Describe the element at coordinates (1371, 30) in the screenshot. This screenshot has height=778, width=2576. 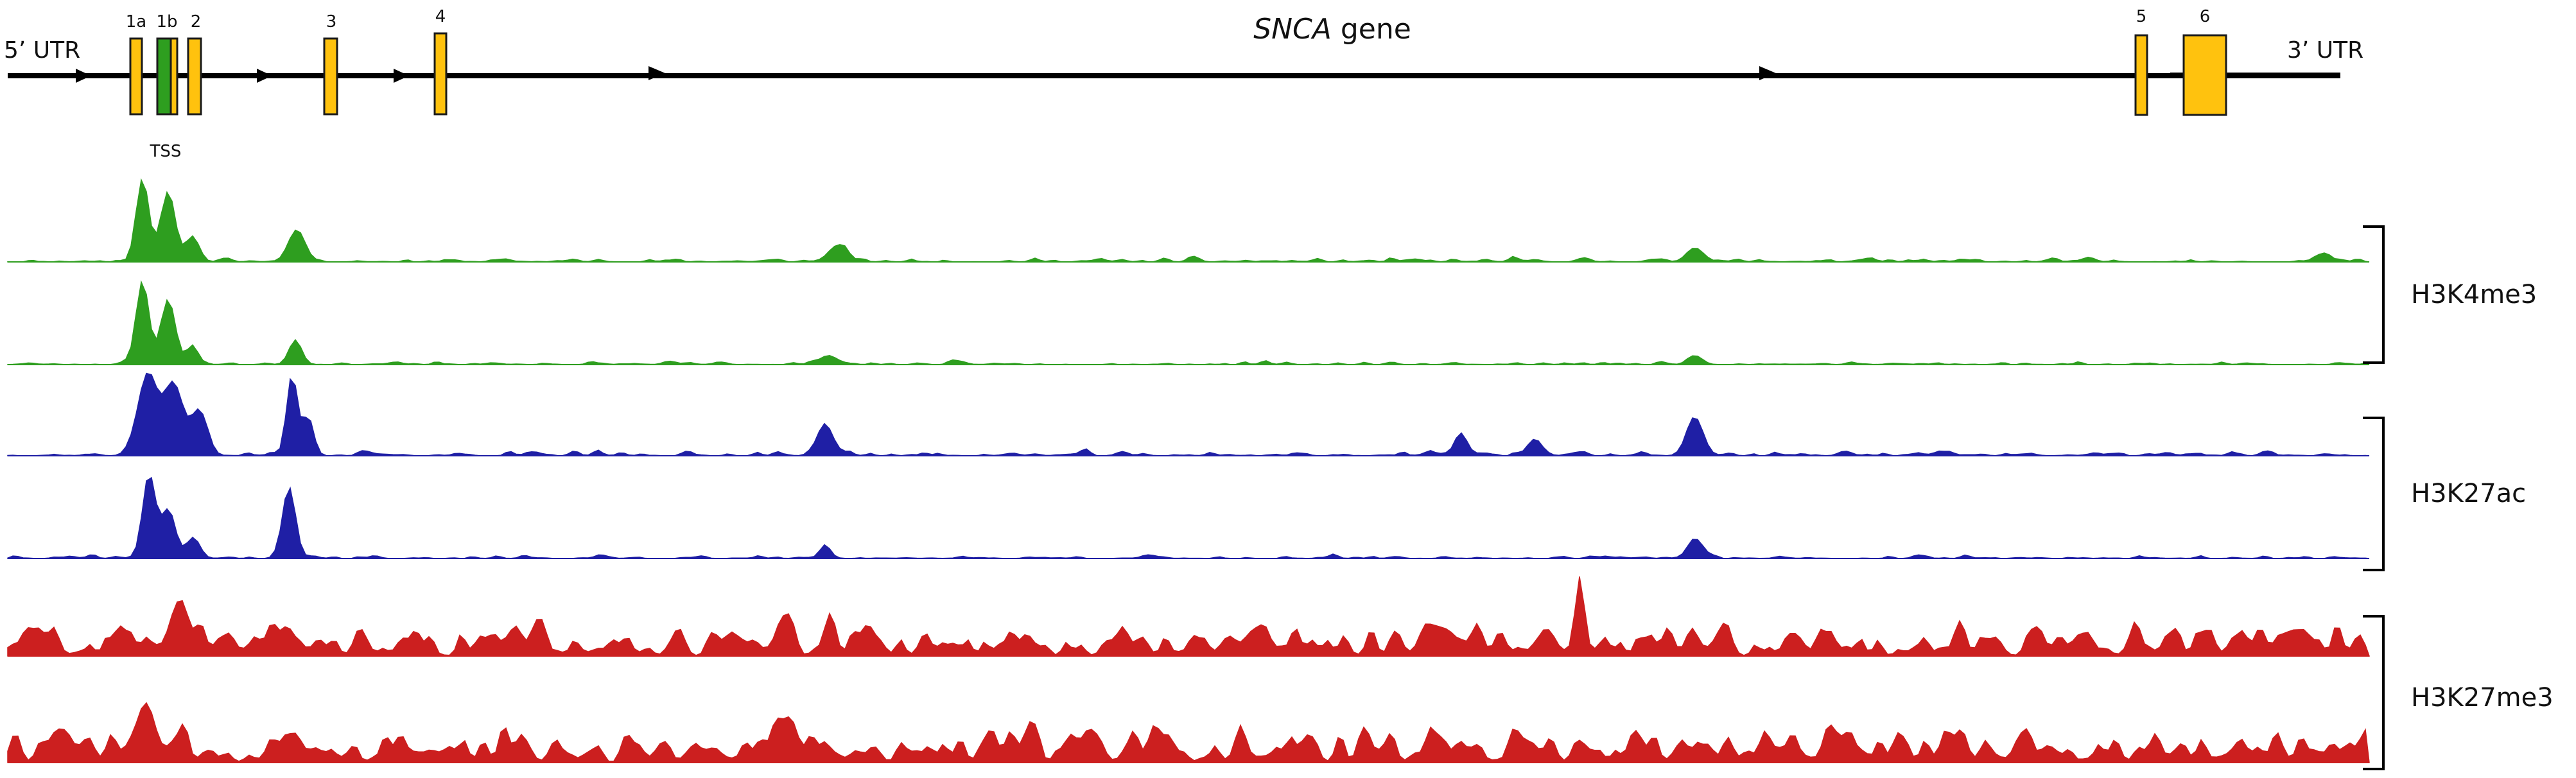
I see `gene-word: gene` at that location.